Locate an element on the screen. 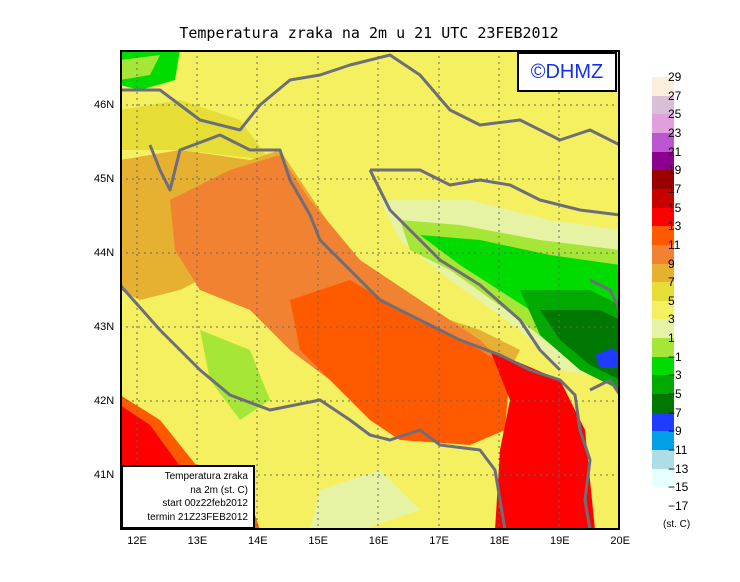 The image size is (740, 582). legend-label: 17 is located at coordinates (675, 188).